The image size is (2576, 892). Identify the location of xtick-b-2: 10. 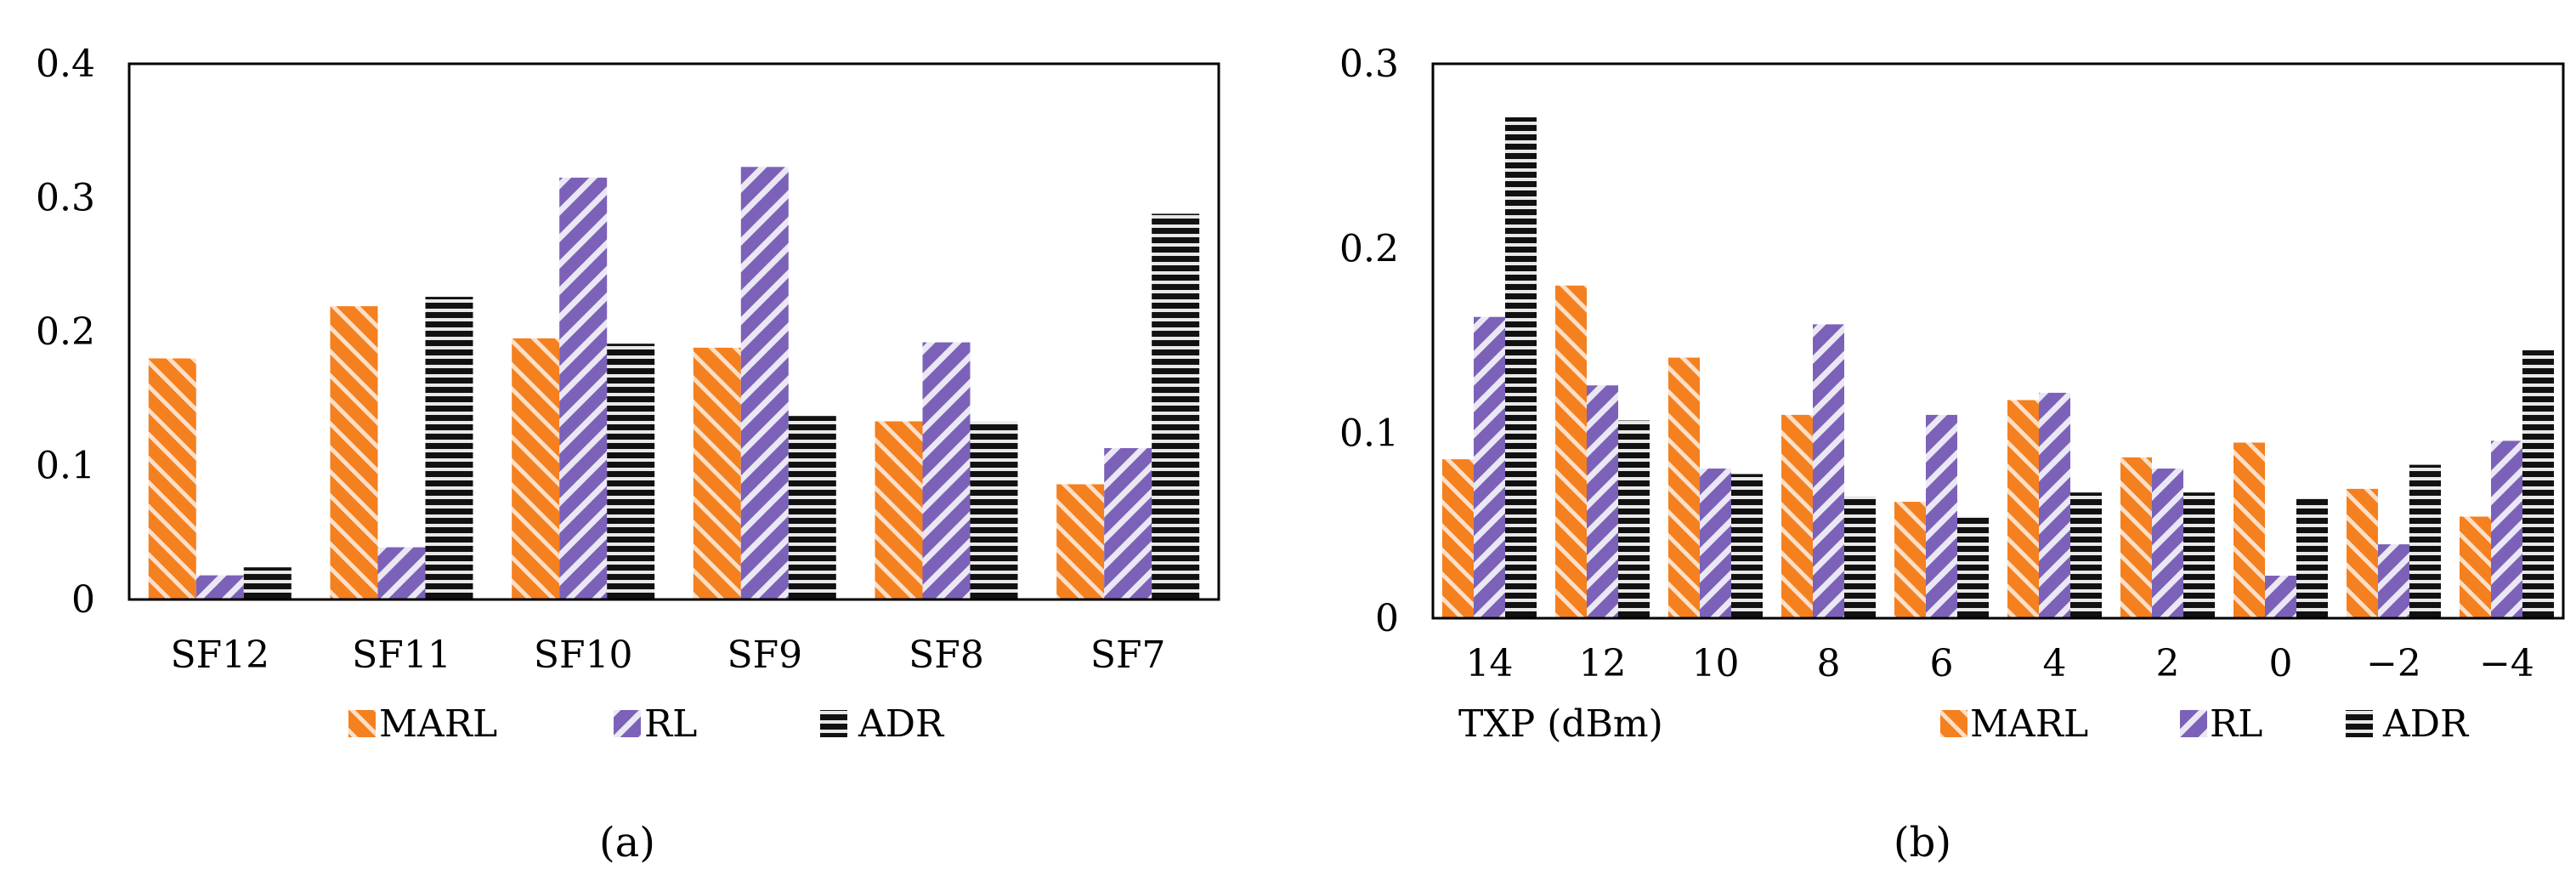
(1716, 663).